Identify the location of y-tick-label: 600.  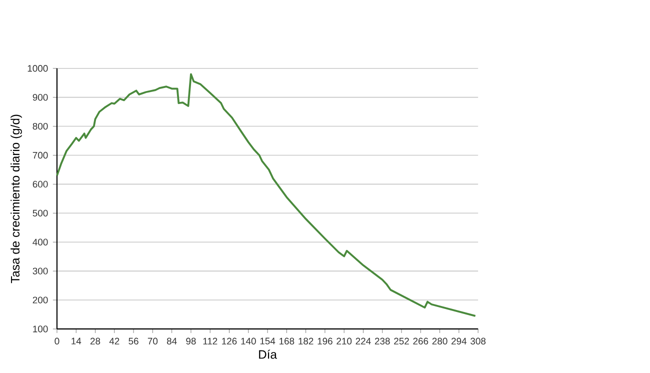
(40, 184).